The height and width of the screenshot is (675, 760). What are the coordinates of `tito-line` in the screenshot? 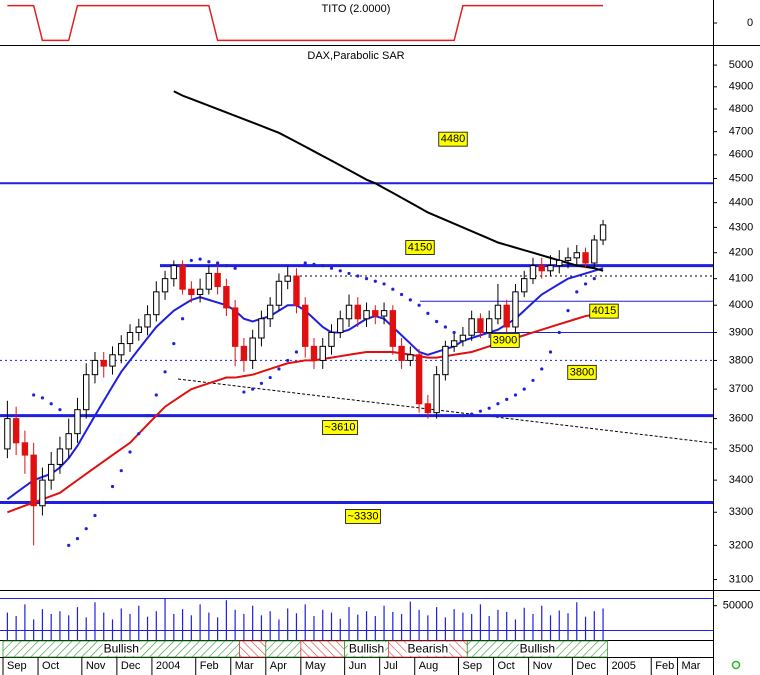 It's located at (305, 23).